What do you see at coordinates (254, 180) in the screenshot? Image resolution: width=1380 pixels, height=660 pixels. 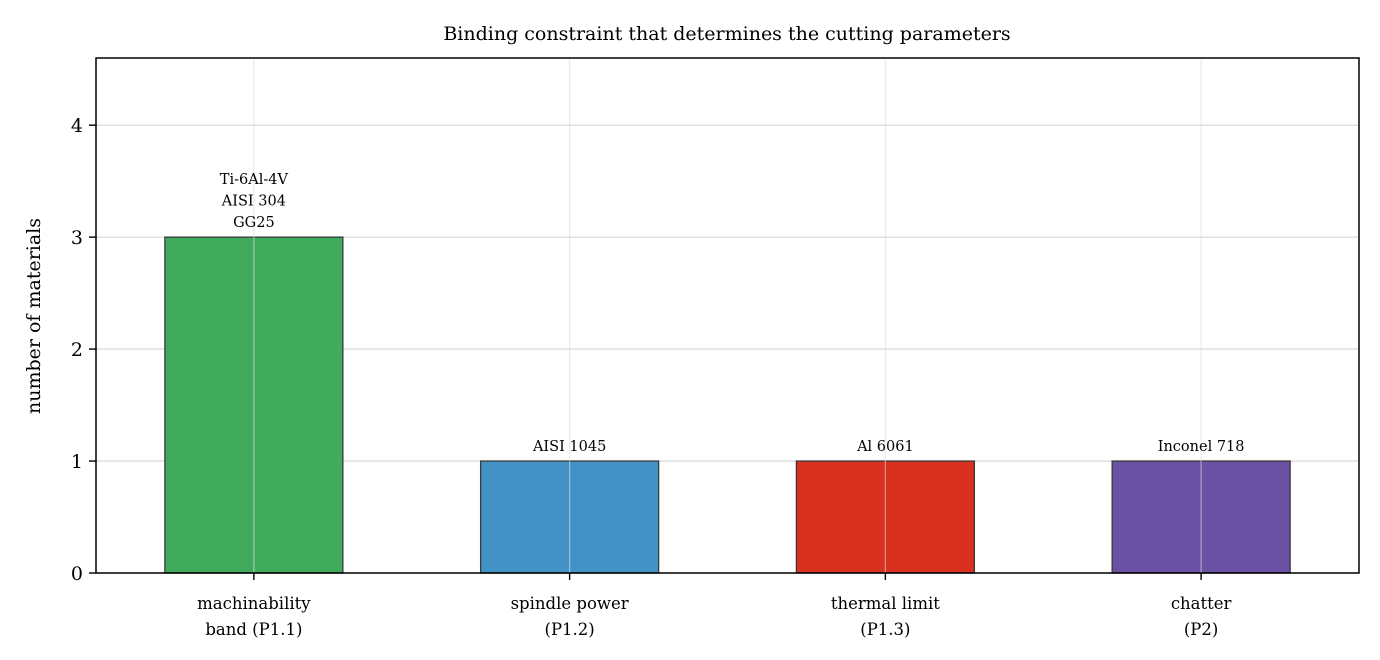 I see `bar-label: Ti-6Al-4V` at bounding box center [254, 180].